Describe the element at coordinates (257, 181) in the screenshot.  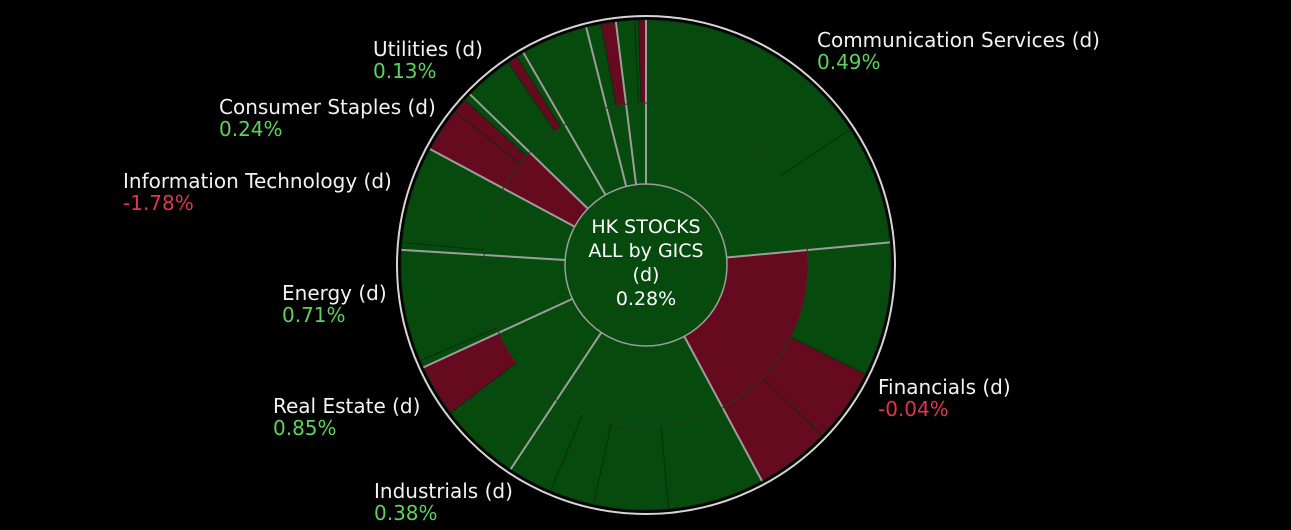
I see `label-information-technology-name: Information Technology (d)` at that location.